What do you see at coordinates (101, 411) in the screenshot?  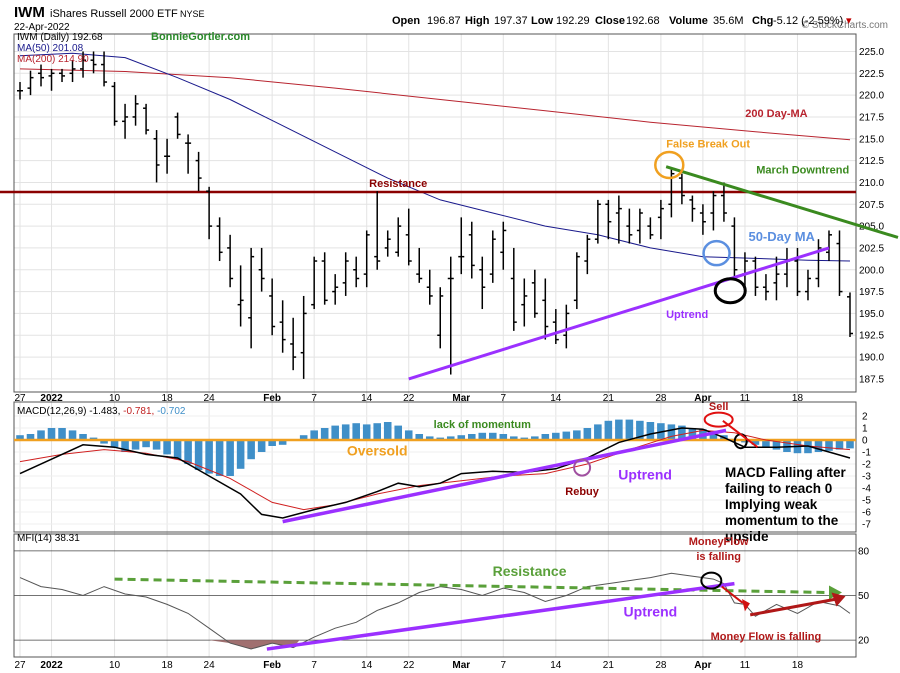 I see `svg-text:MACD(12,26,9) -1.483, -0.781,: MACD(12,26,9) -1.483, -0.781, -0.702` at bounding box center [101, 411].